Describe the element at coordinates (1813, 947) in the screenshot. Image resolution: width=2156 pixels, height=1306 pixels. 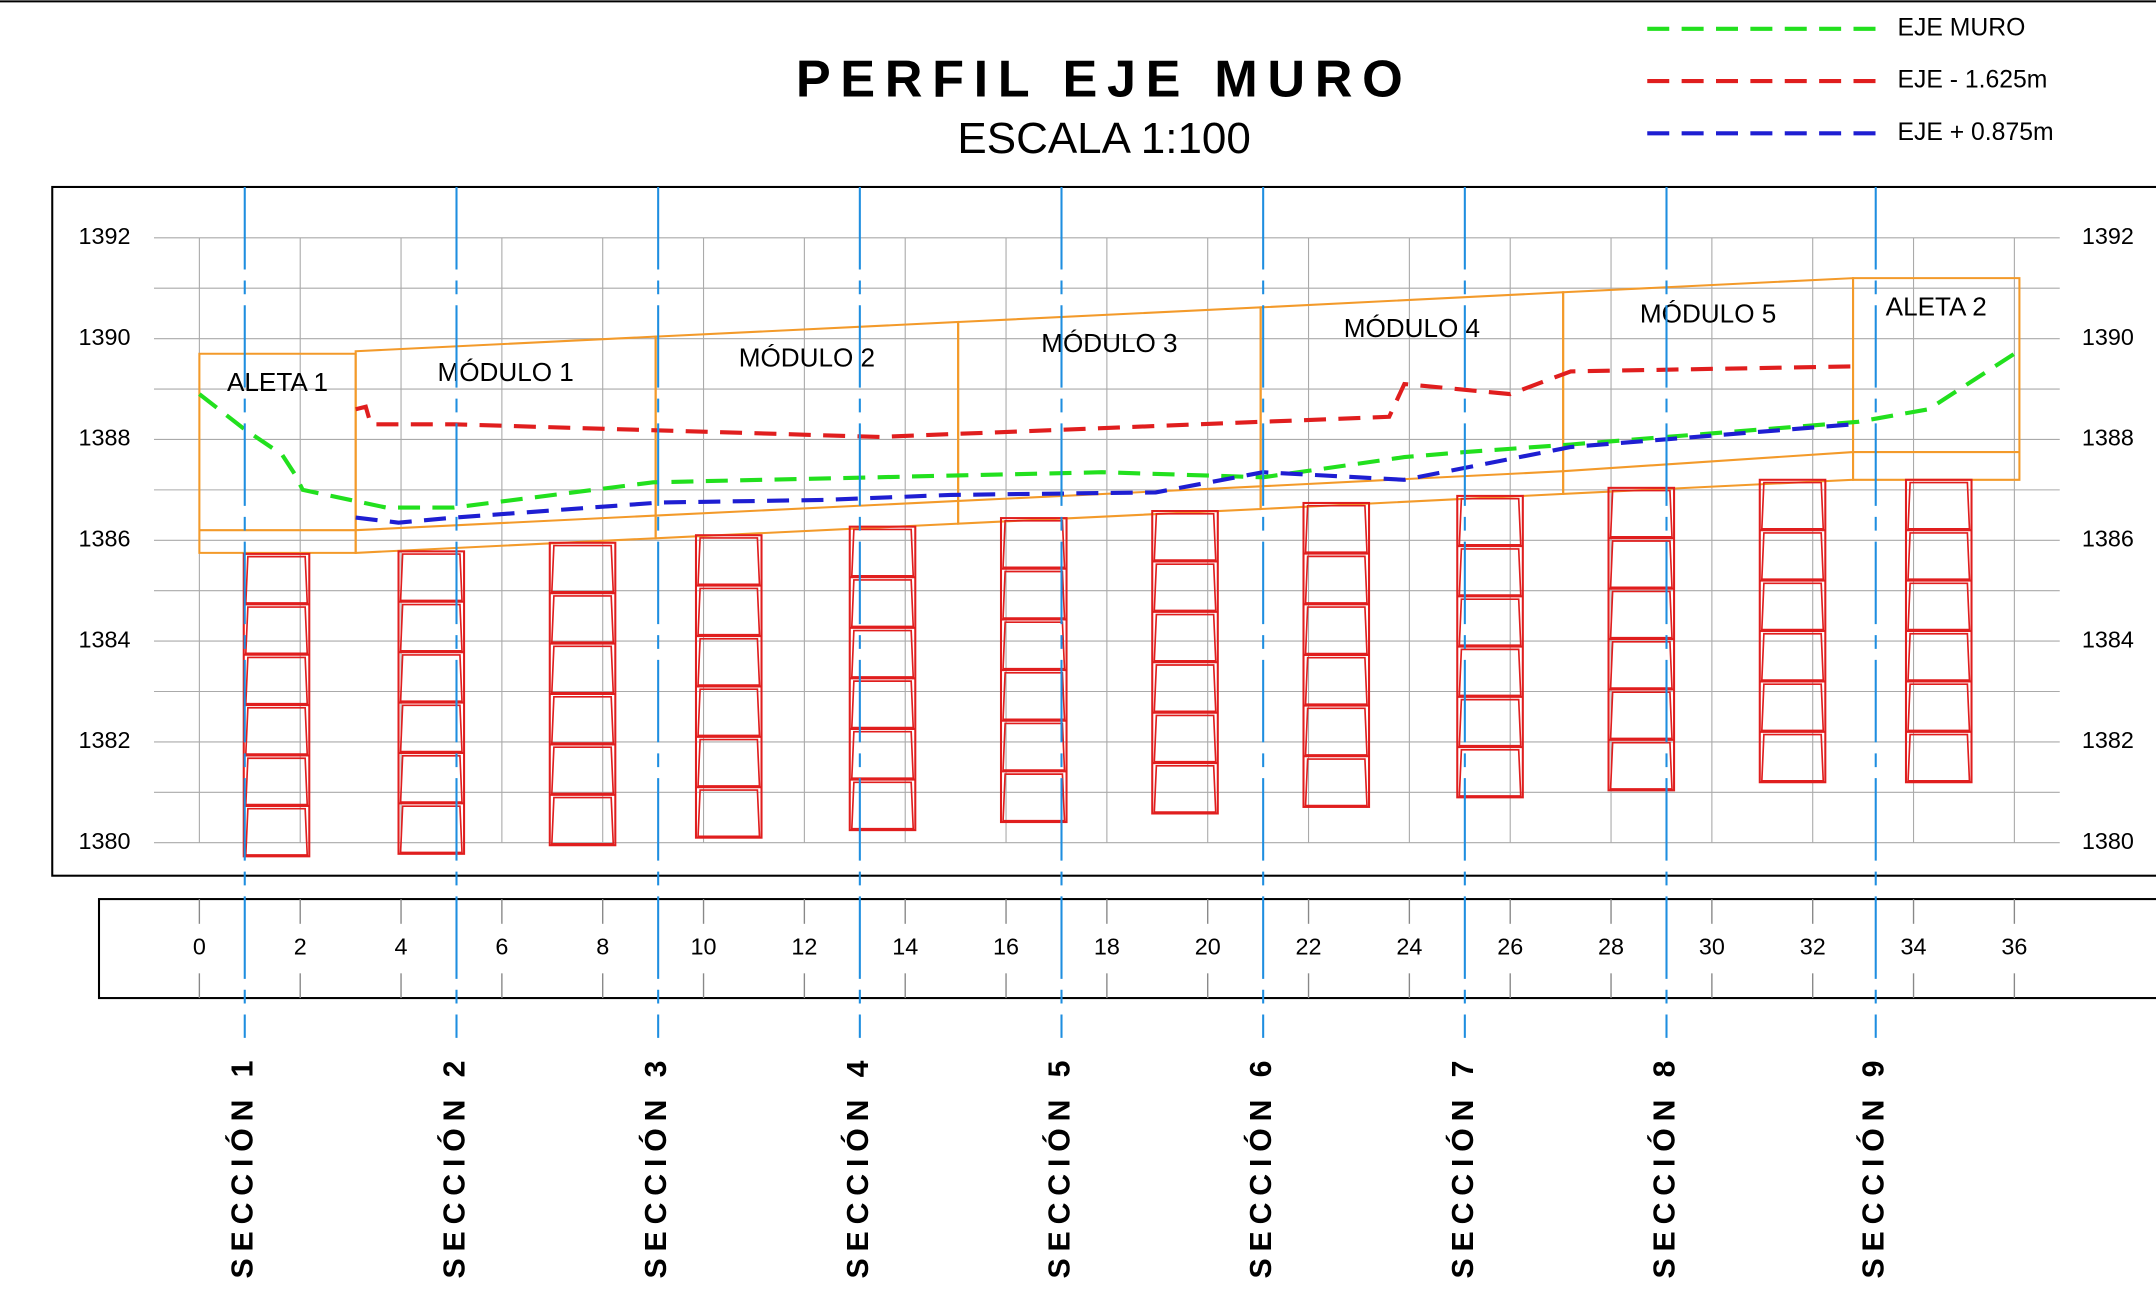
I see `x-tick-label: 32` at that location.